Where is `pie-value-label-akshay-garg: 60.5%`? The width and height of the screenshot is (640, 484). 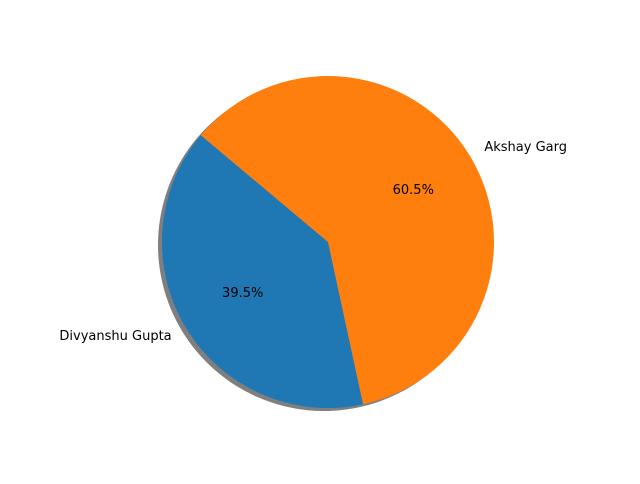
pie-value-label-akshay-garg: 60.5% is located at coordinates (413, 190).